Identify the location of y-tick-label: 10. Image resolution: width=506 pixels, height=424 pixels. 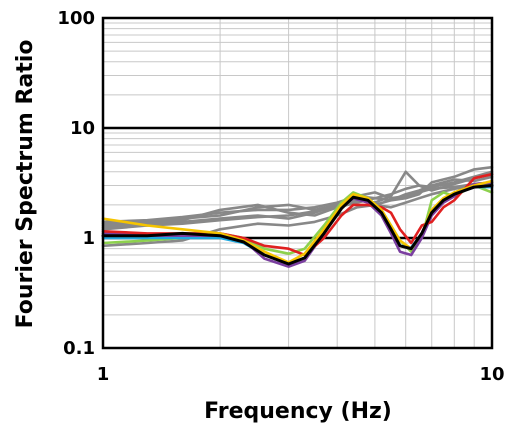
(82, 128).